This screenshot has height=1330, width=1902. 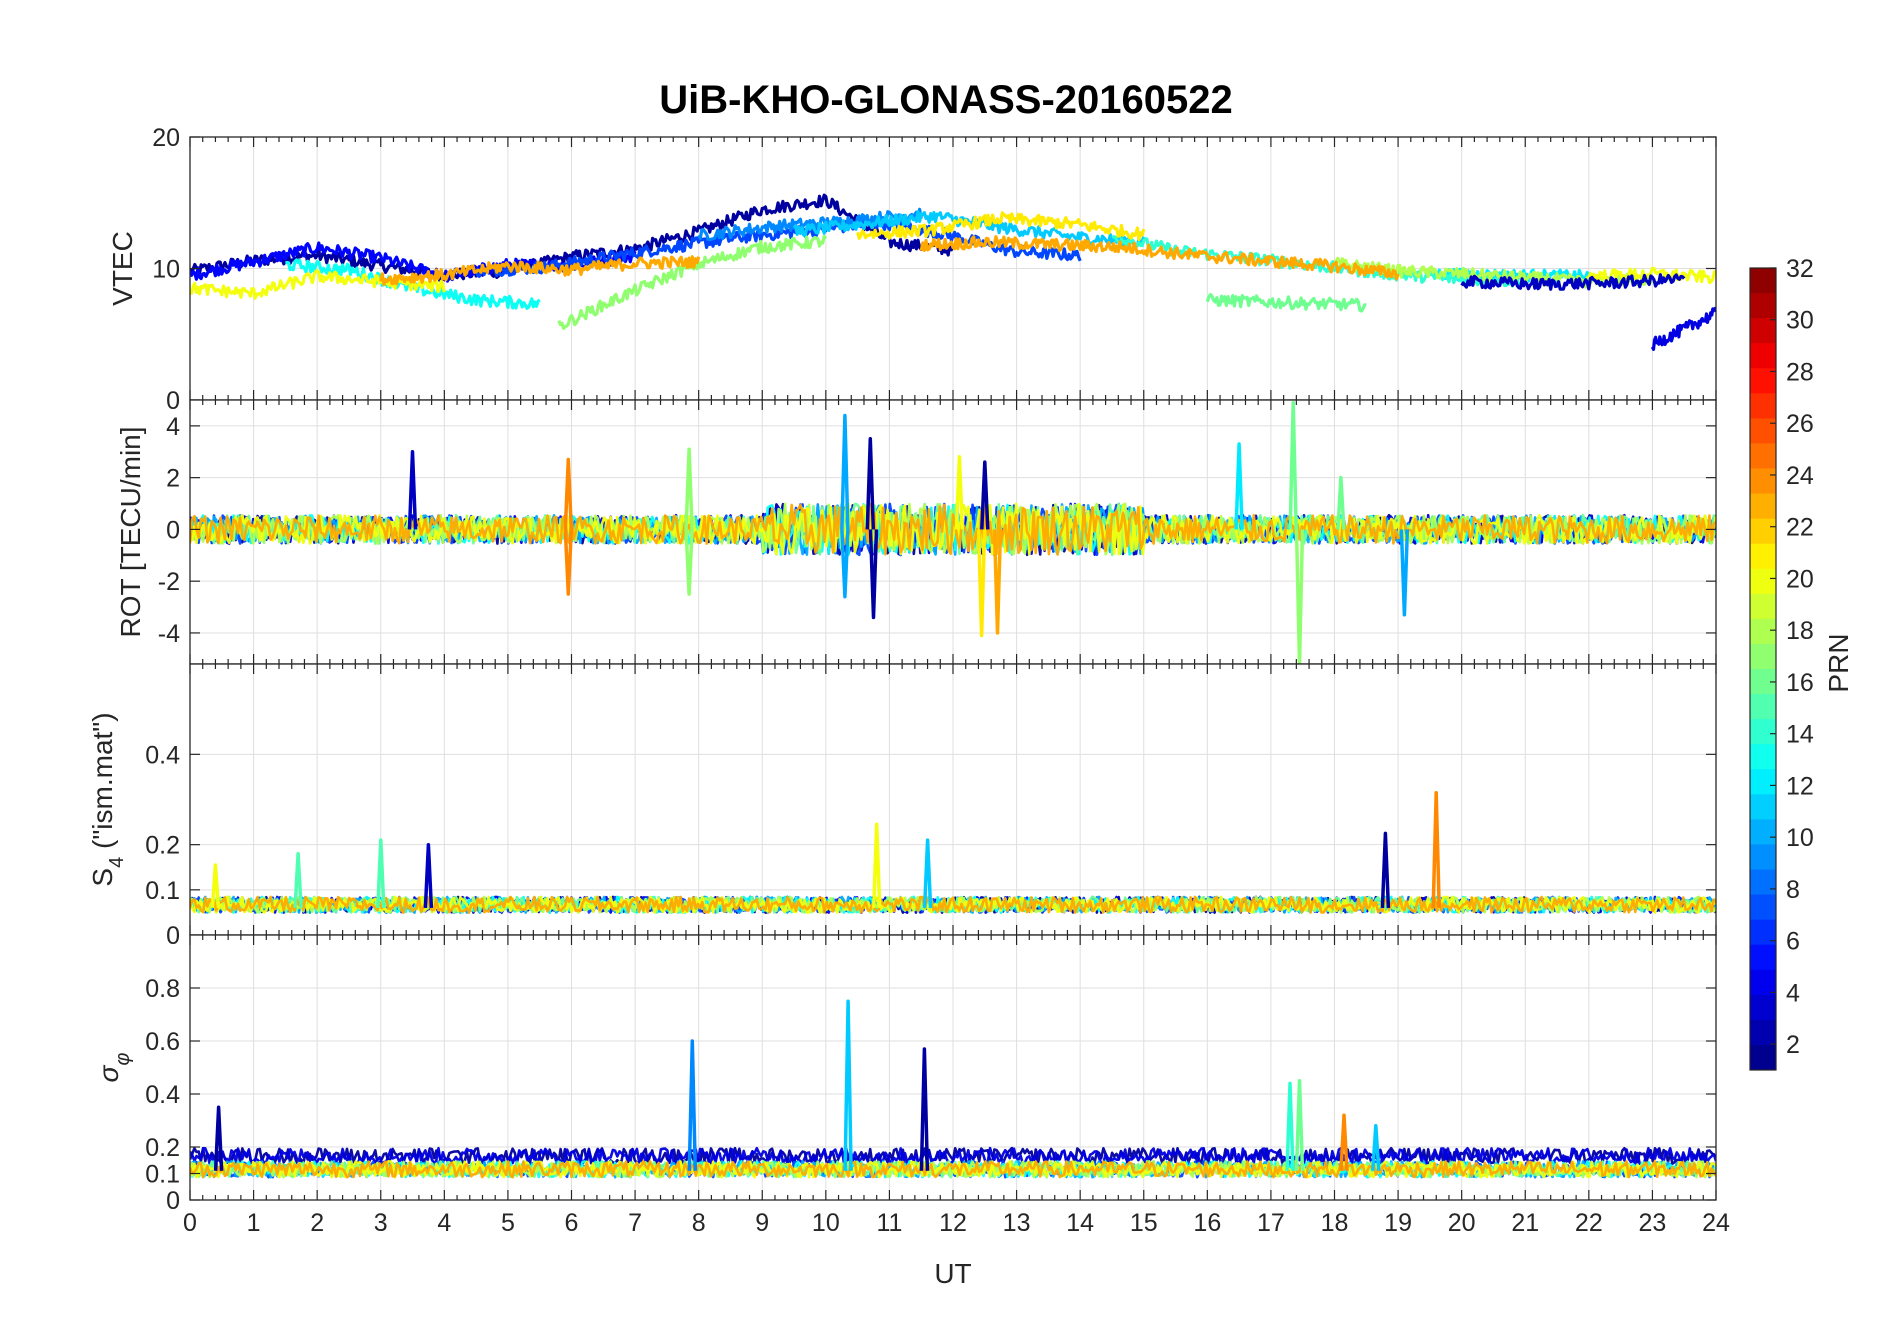 What do you see at coordinates (1653, 1223) in the screenshot?
I see `x-tick-label: 23` at bounding box center [1653, 1223].